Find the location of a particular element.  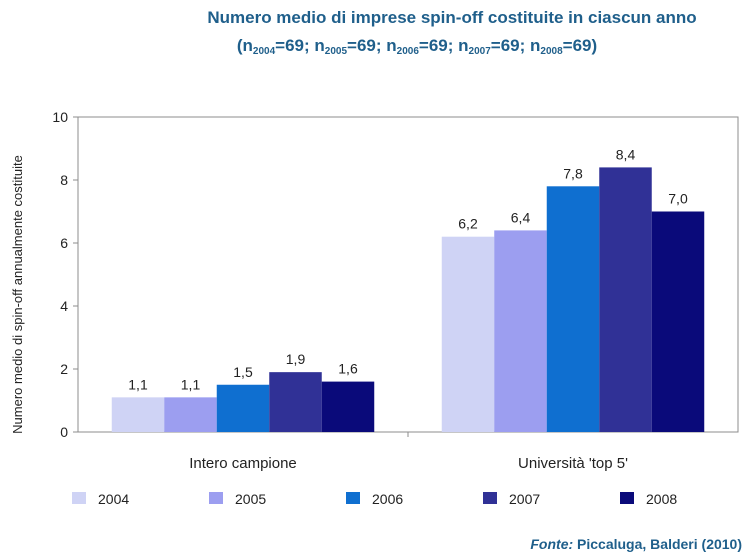

legend-swatch-2006 is located at coordinates (353, 498).